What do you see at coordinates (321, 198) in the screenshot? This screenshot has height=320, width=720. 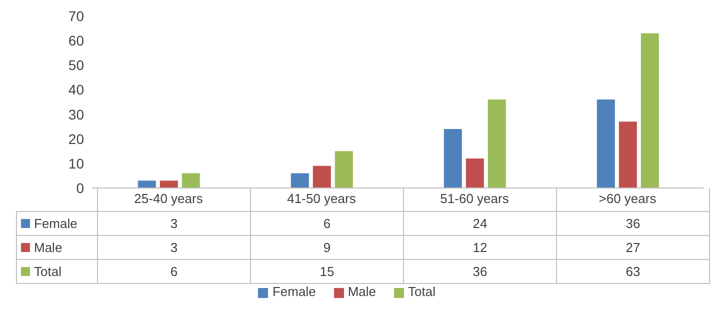 I see `x-tick-label: 41-50 years` at bounding box center [321, 198].